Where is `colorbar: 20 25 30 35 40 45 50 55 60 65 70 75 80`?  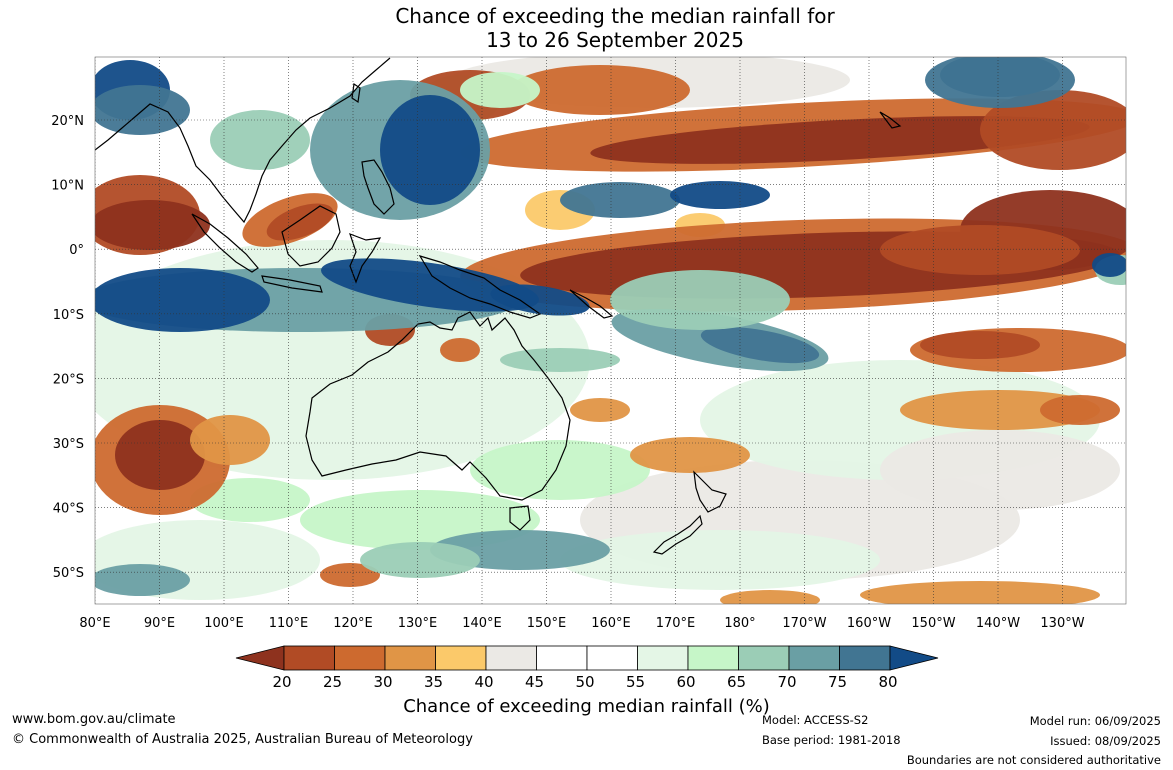
colorbar: 20 25 30 35 40 45 50 55 60 65 70 75 80 is located at coordinates (587, 668).